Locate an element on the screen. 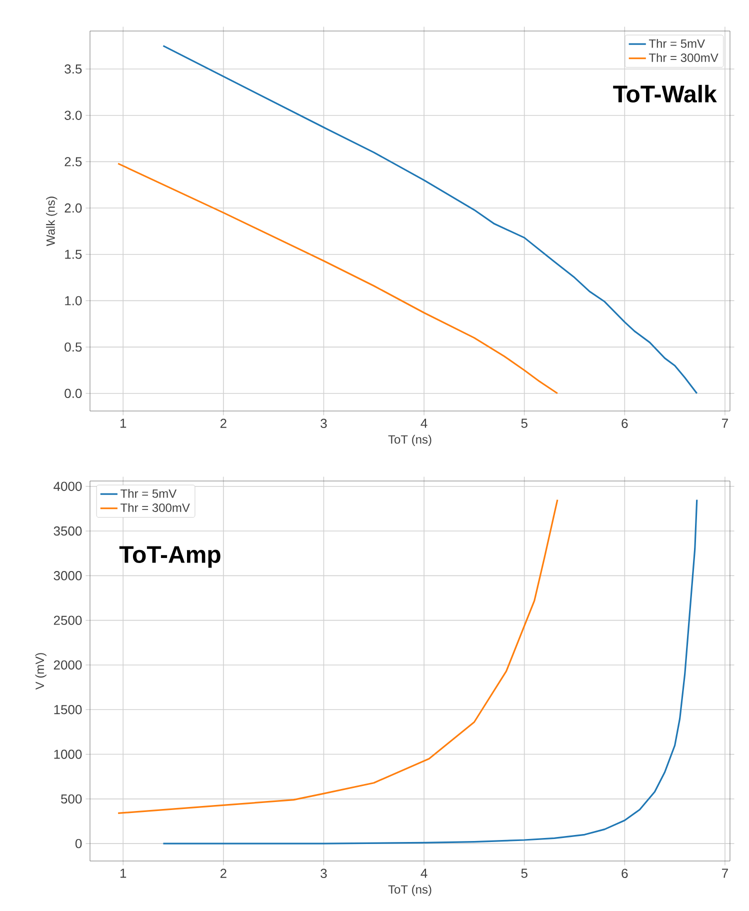  y-tick-label: 3500 is located at coordinates (68, 531).